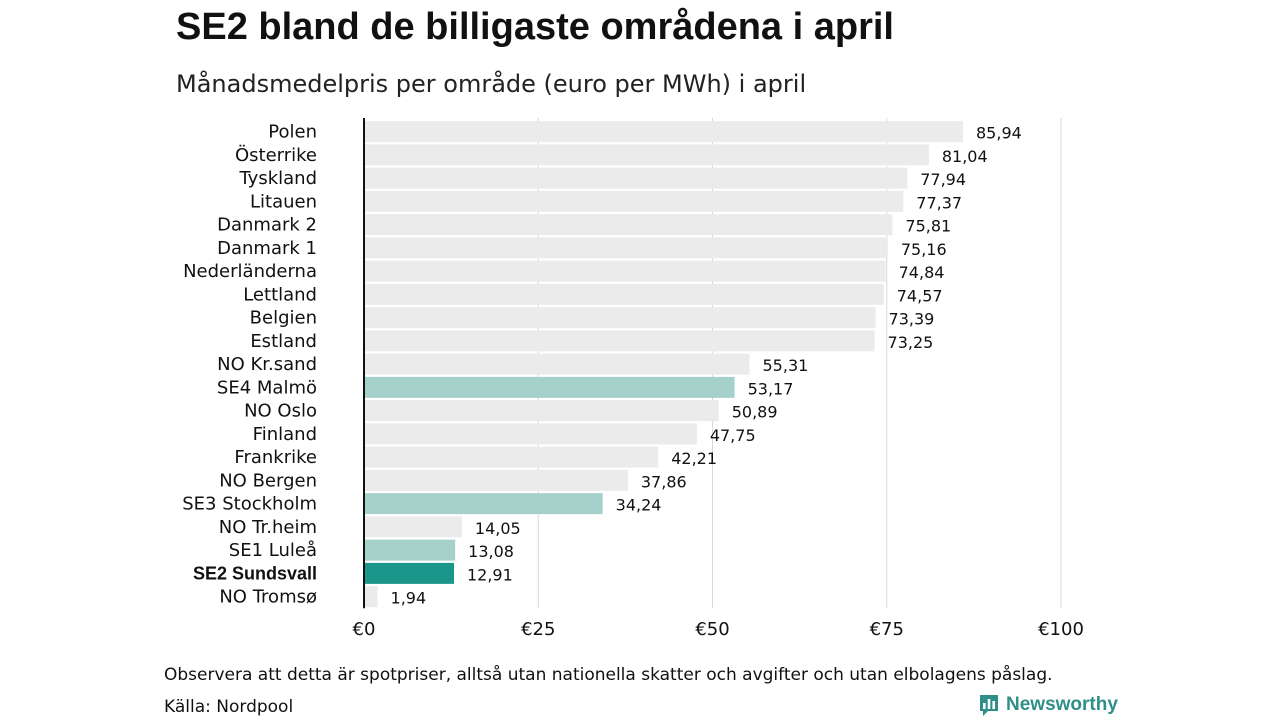 The height and width of the screenshot is (720, 1280). What do you see at coordinates (292, 132) in the screenshot?
I see `category-label: Polen` at bounding box center [292, 132].